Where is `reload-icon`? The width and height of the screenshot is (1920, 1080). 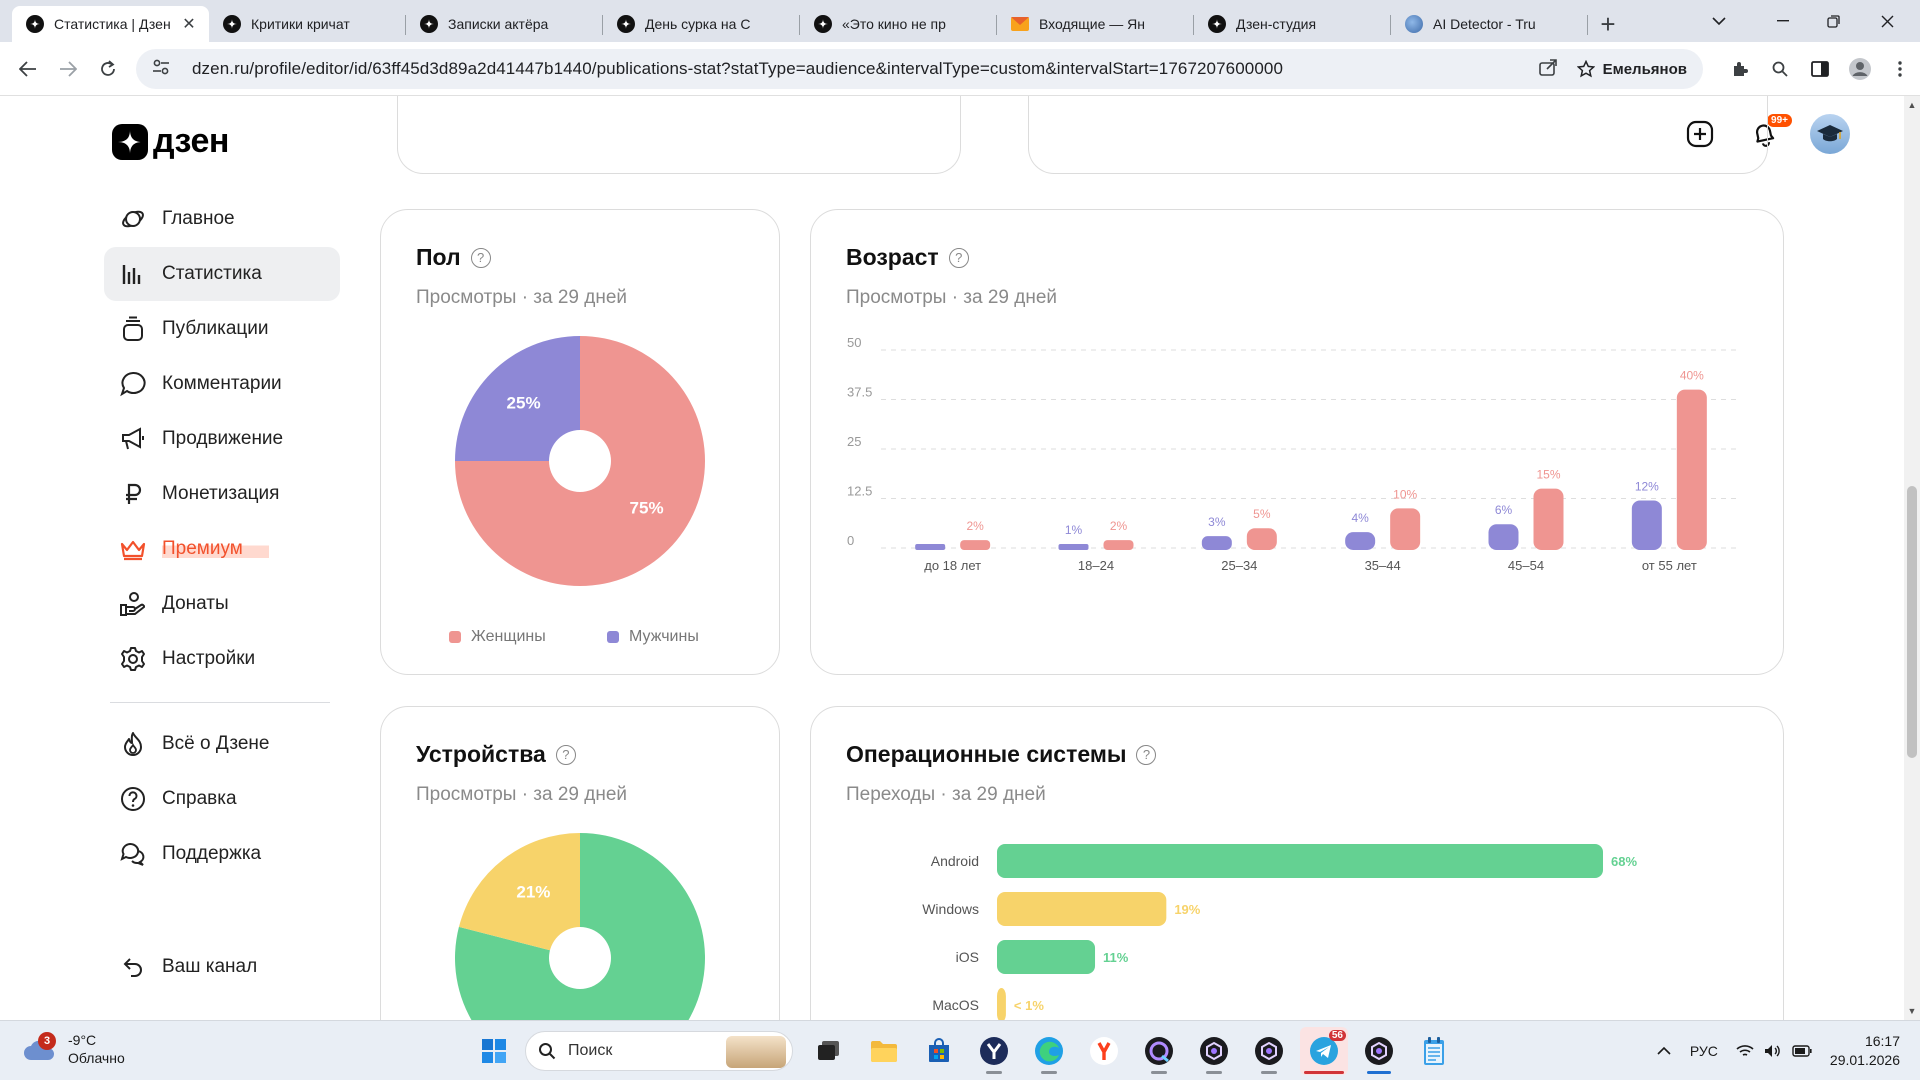
reload-icon is located at coordinates (108, 69).